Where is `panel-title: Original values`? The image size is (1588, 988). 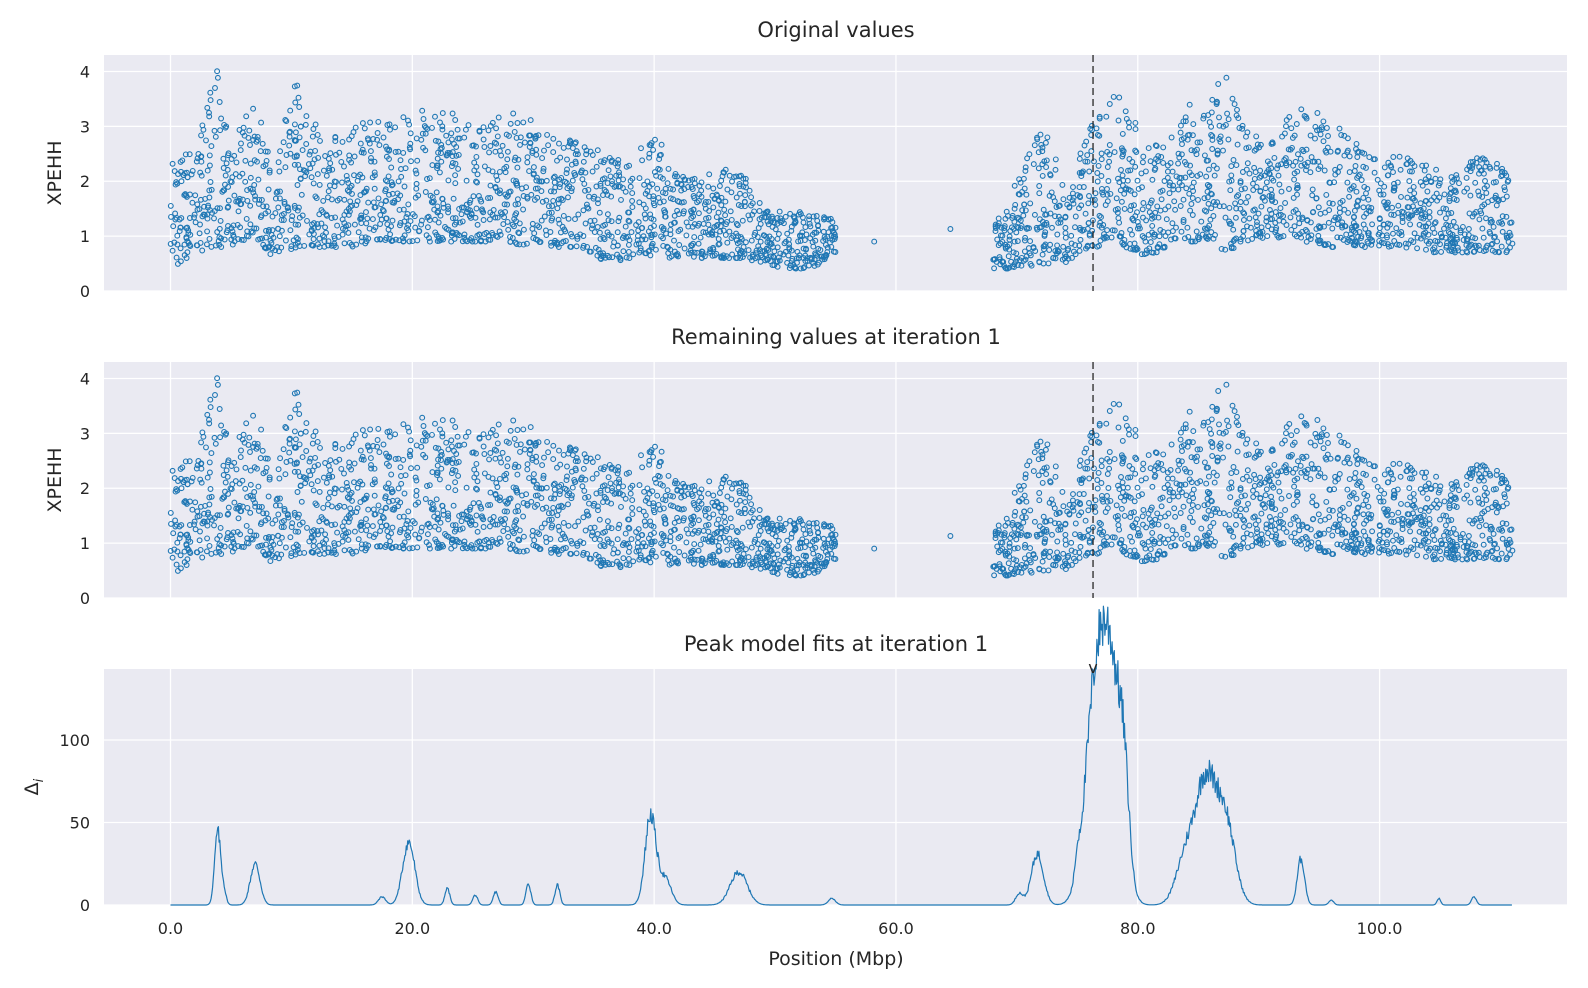 panel-title: Original values is located at coordinates (835, 30).